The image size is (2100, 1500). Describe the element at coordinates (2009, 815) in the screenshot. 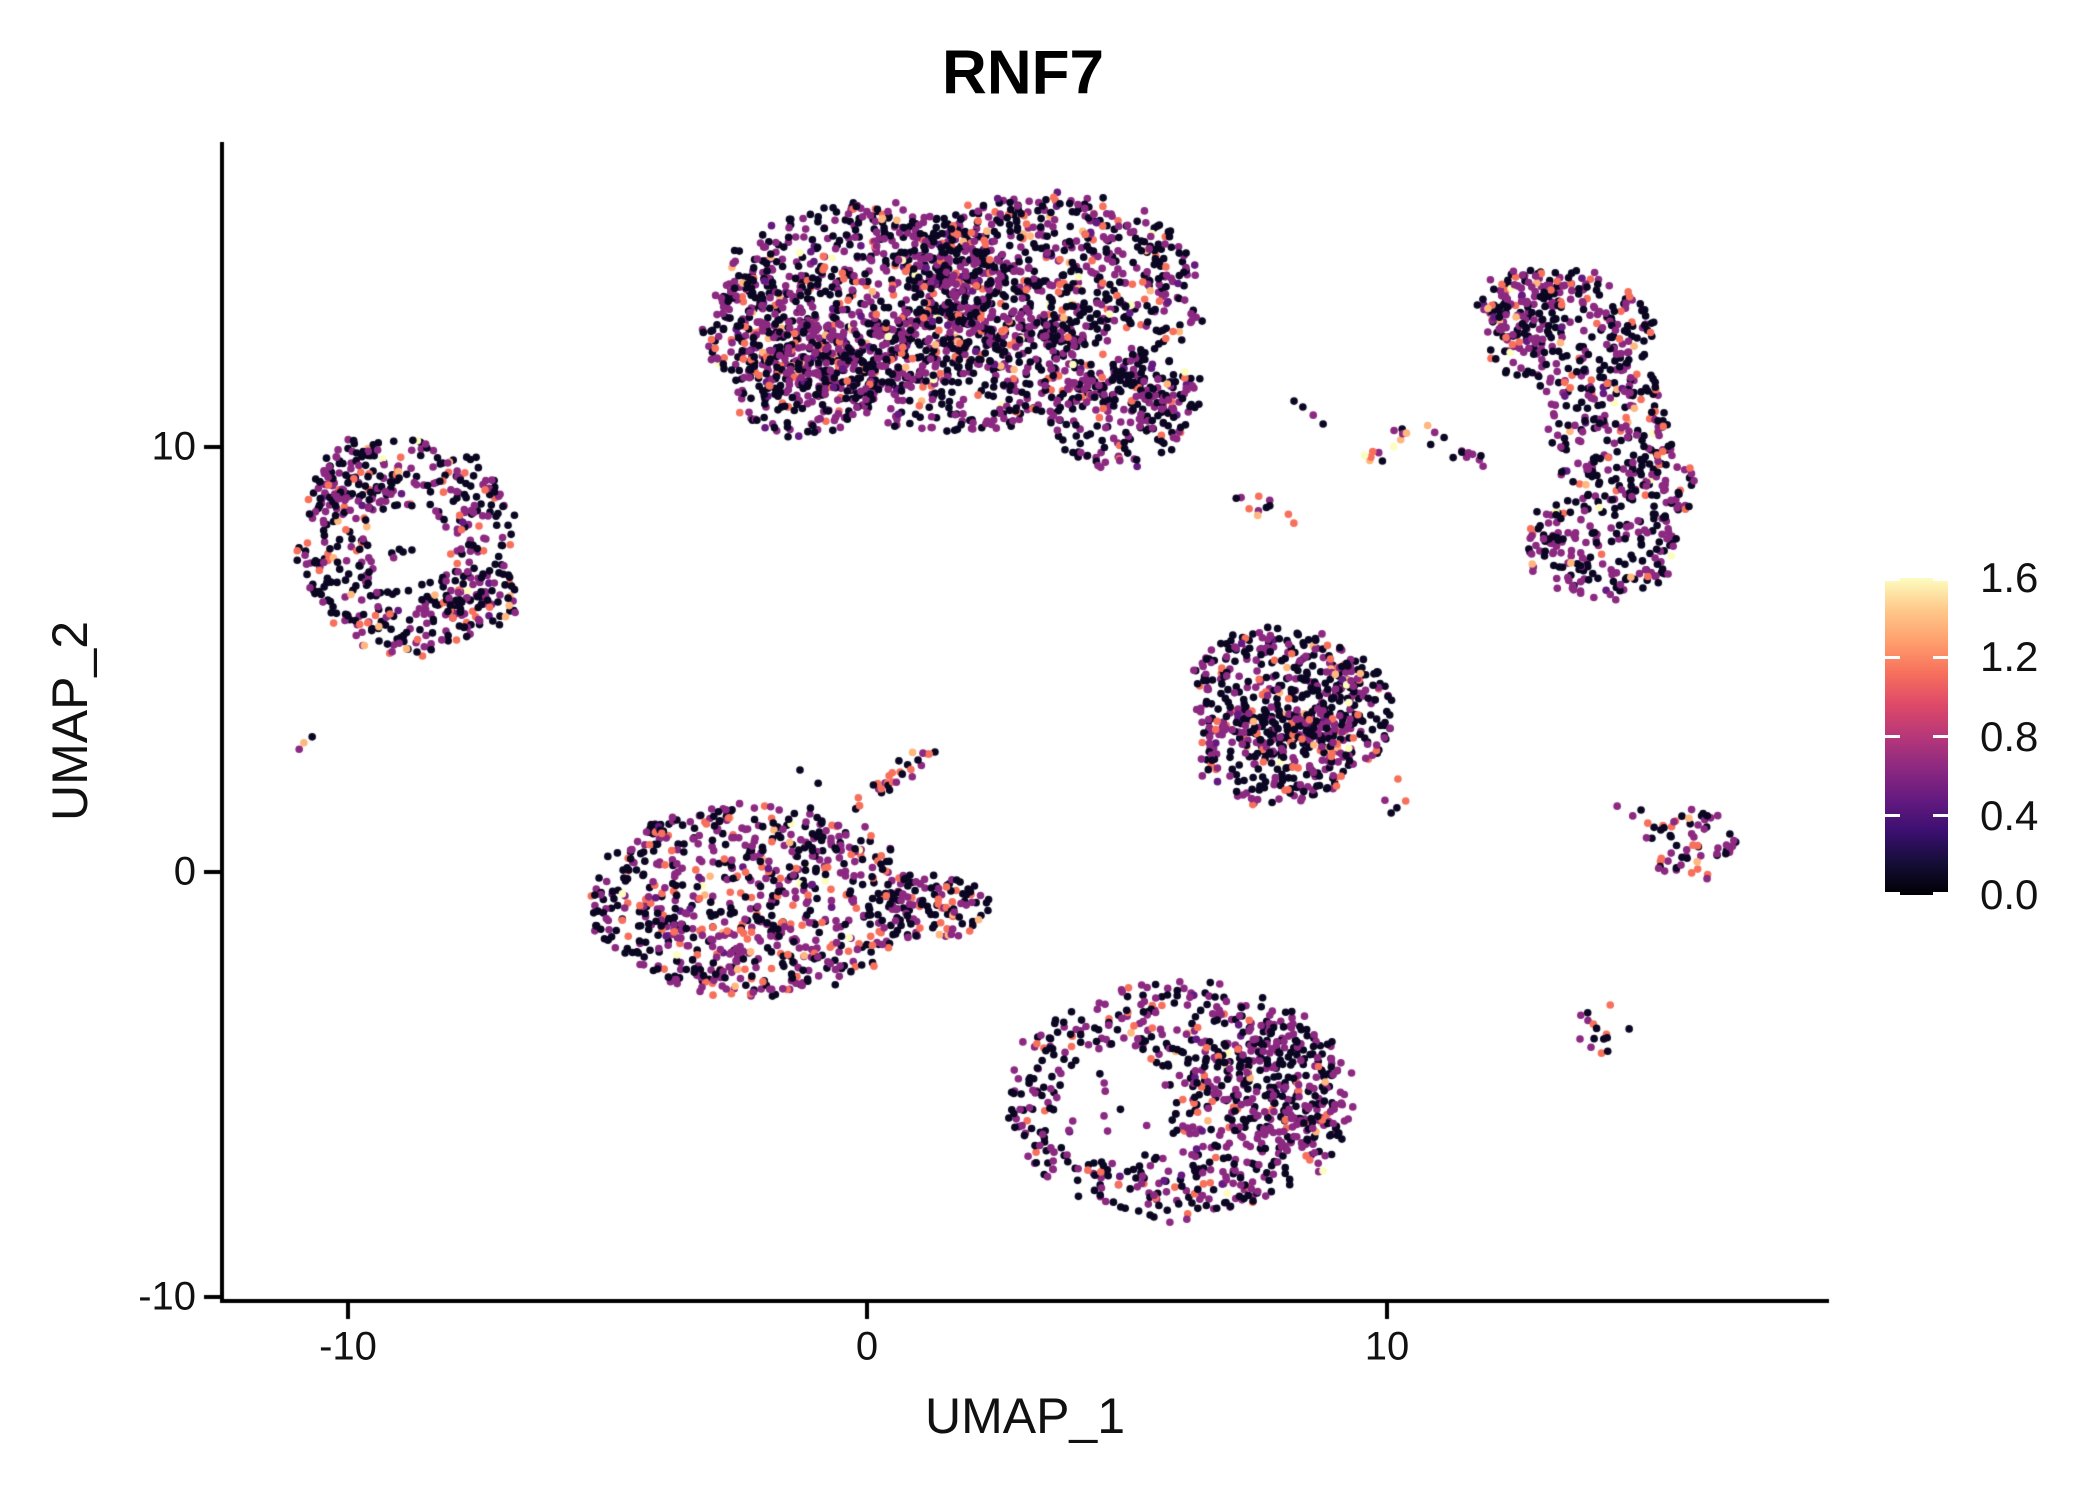

I see `colorbar-tick-label: 0.4` at that location.